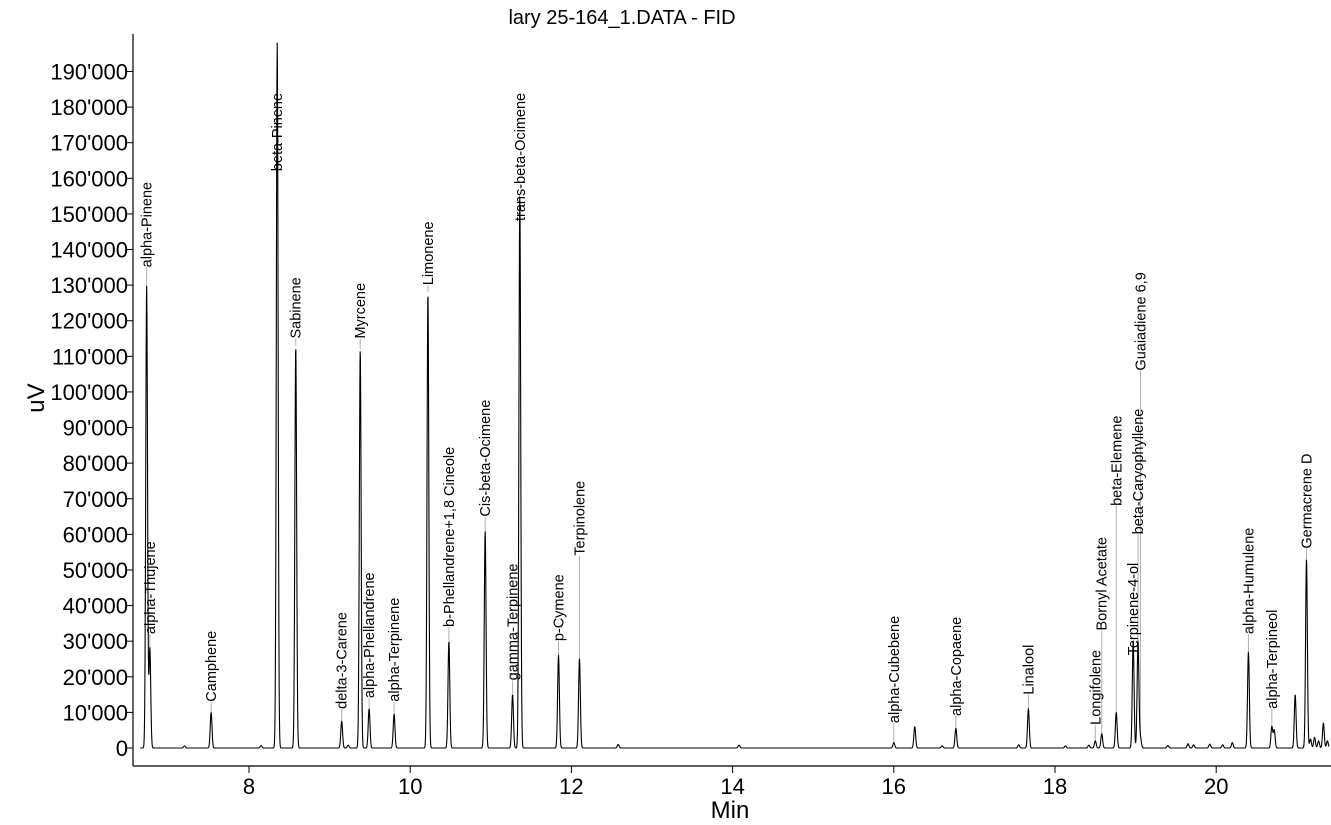 Image resolution: width=1331 pixels, height=825 pixels. What do you see at coordinates (580, 518) in the screenshot?
I see `peak-label: Terpinolene` at bounding box center [580, 518].